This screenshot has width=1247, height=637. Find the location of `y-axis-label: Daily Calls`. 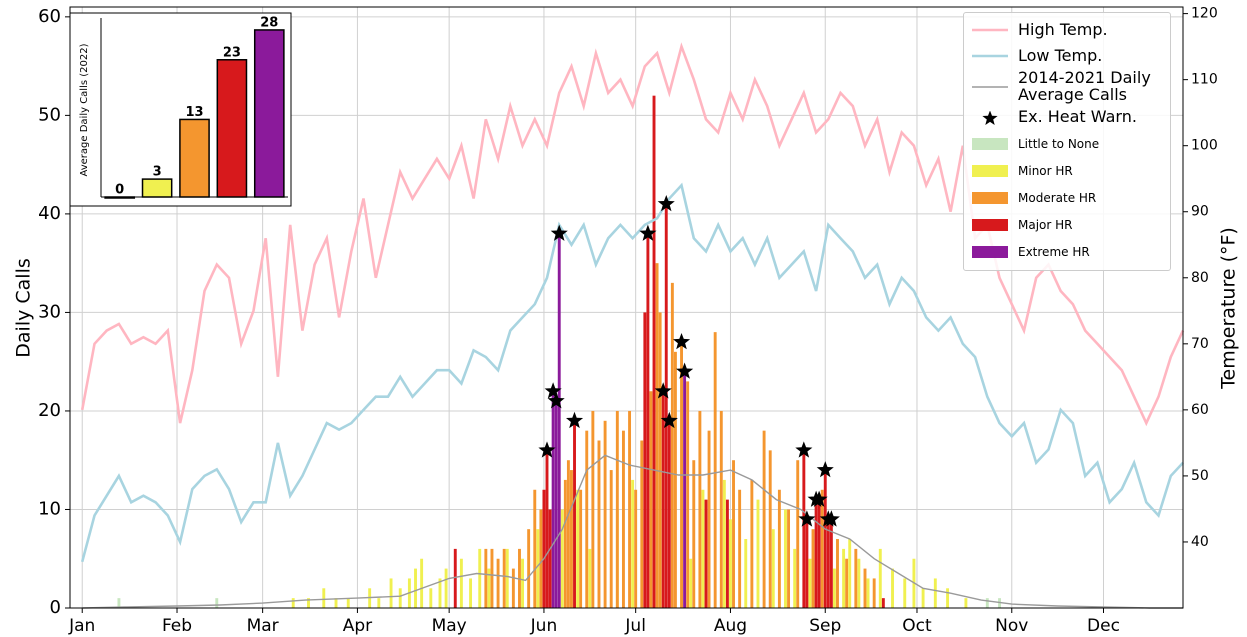

y-axis-label: Daily Calls is located at coordinates (24, 307).